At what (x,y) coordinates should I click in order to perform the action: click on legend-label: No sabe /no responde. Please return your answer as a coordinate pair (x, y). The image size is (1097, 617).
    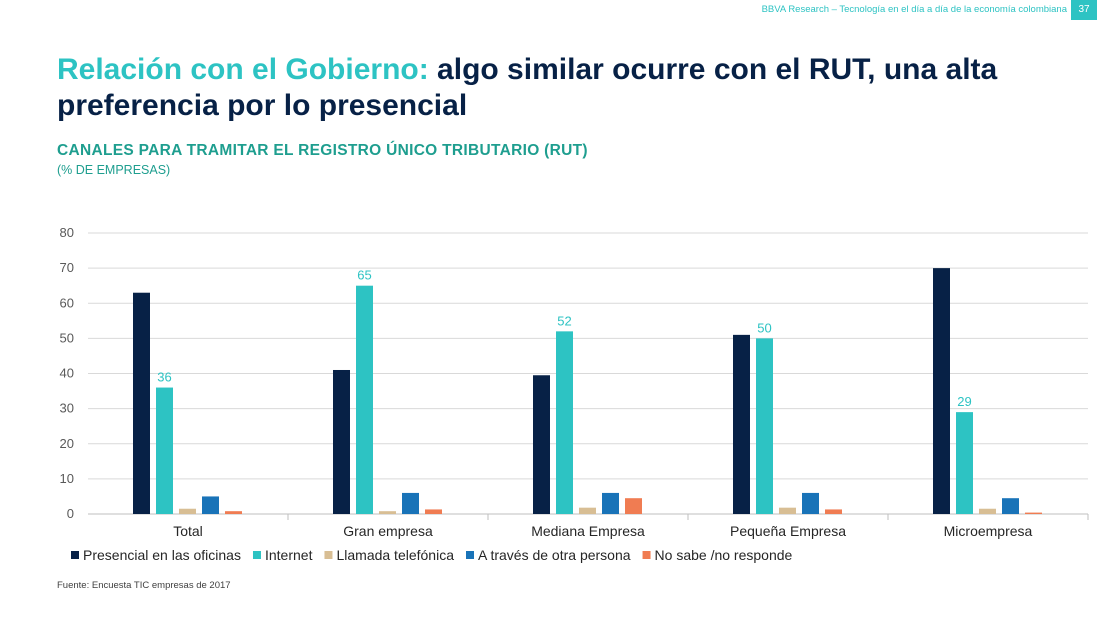
    Looking at the image, I should click on (724, 555).